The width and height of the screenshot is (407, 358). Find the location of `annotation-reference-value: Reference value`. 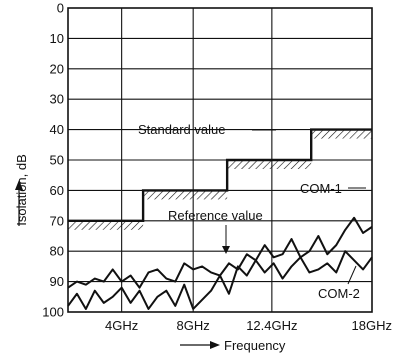

annotation-reference-value: Reference value is located at coordinates (215, 215).